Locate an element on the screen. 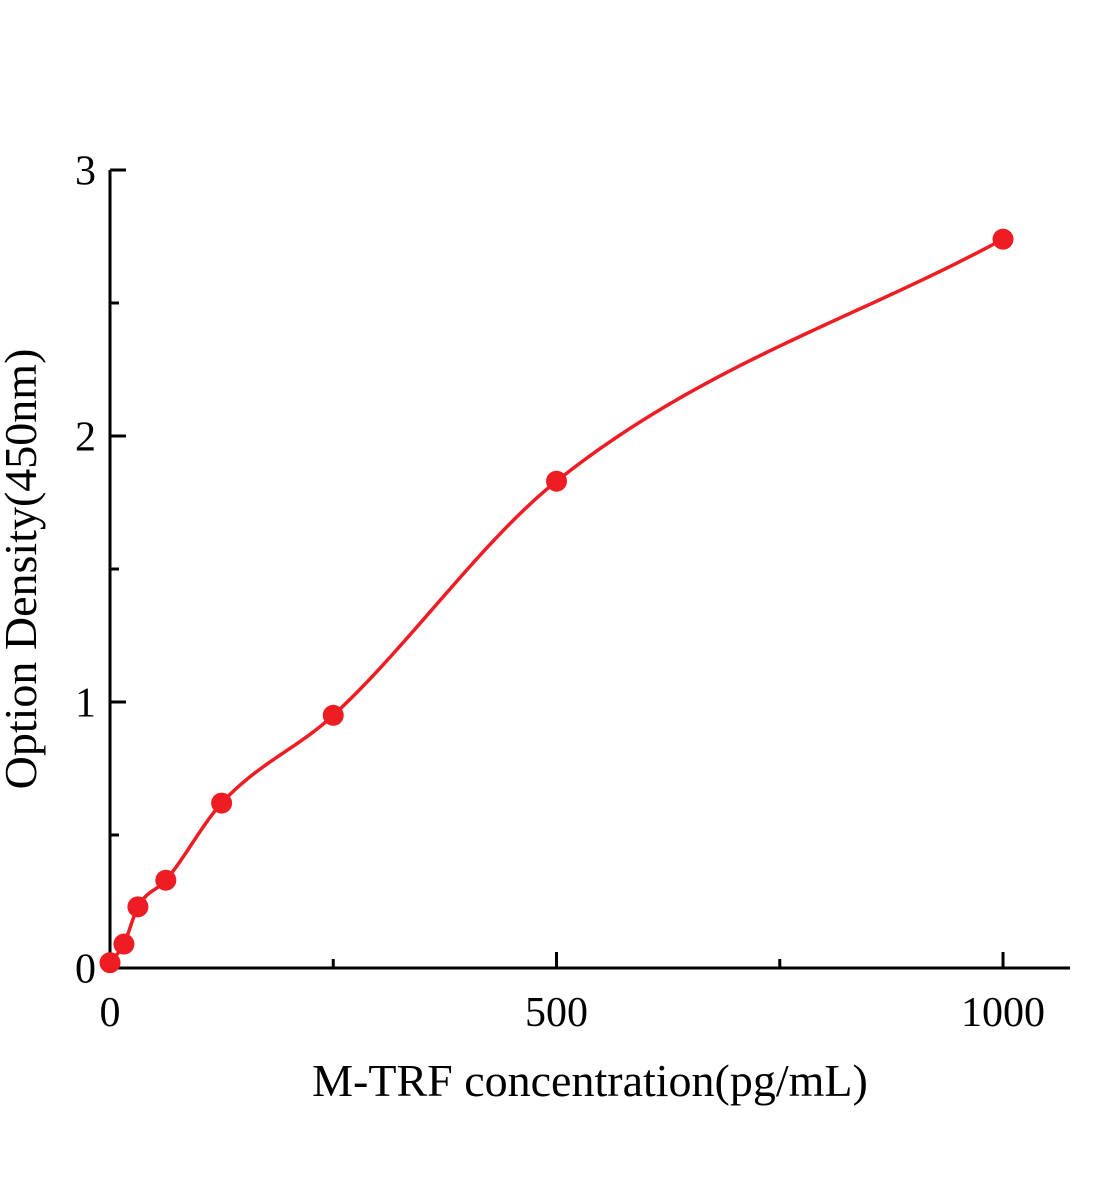 This screenshot has height=1200, width=1104. y-tick-label: 0 is located at coordinates (85, 969).